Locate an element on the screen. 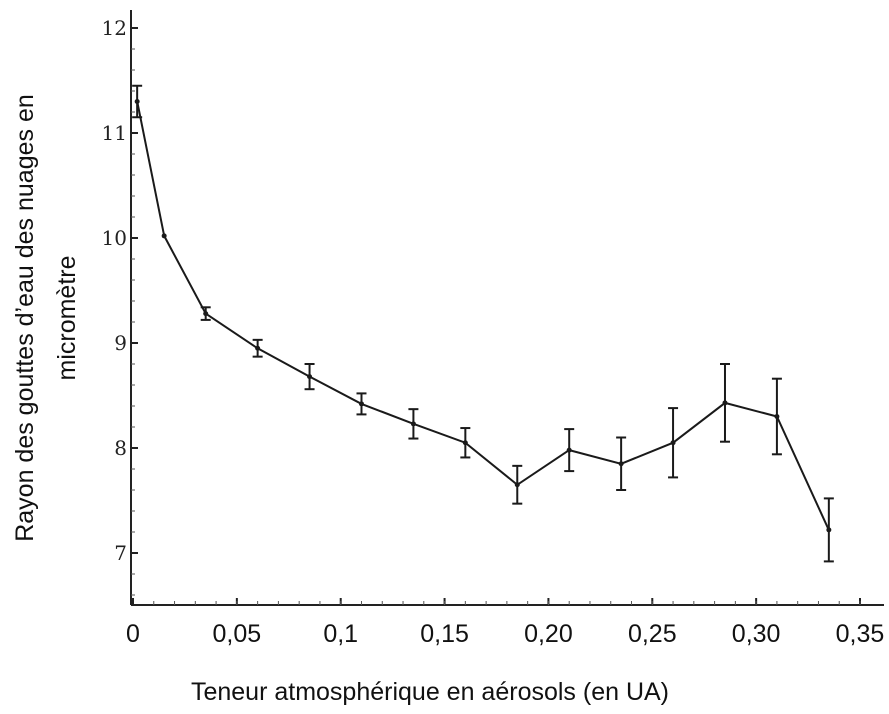  y-tick-label: 10 is located at coordinates (114, 238).